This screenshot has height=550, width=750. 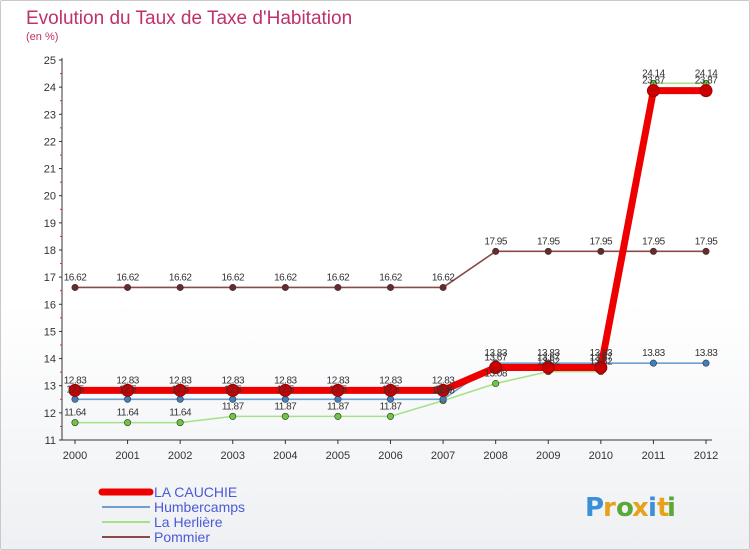 What do you see at coordinates (663, 508) in the screenshot?
I see `logo-letter: t` at bounding box center [663, 508].